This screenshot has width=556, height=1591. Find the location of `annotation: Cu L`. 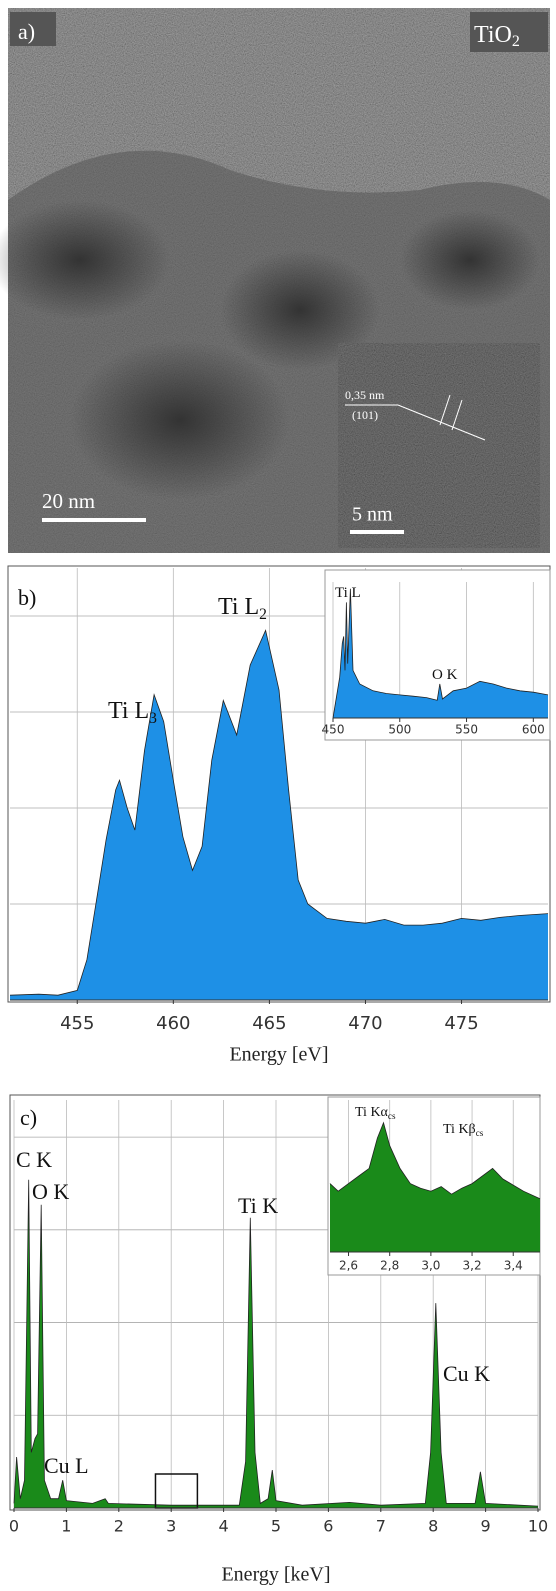

annotation: Cu L is located at coordinates (66, 1465).